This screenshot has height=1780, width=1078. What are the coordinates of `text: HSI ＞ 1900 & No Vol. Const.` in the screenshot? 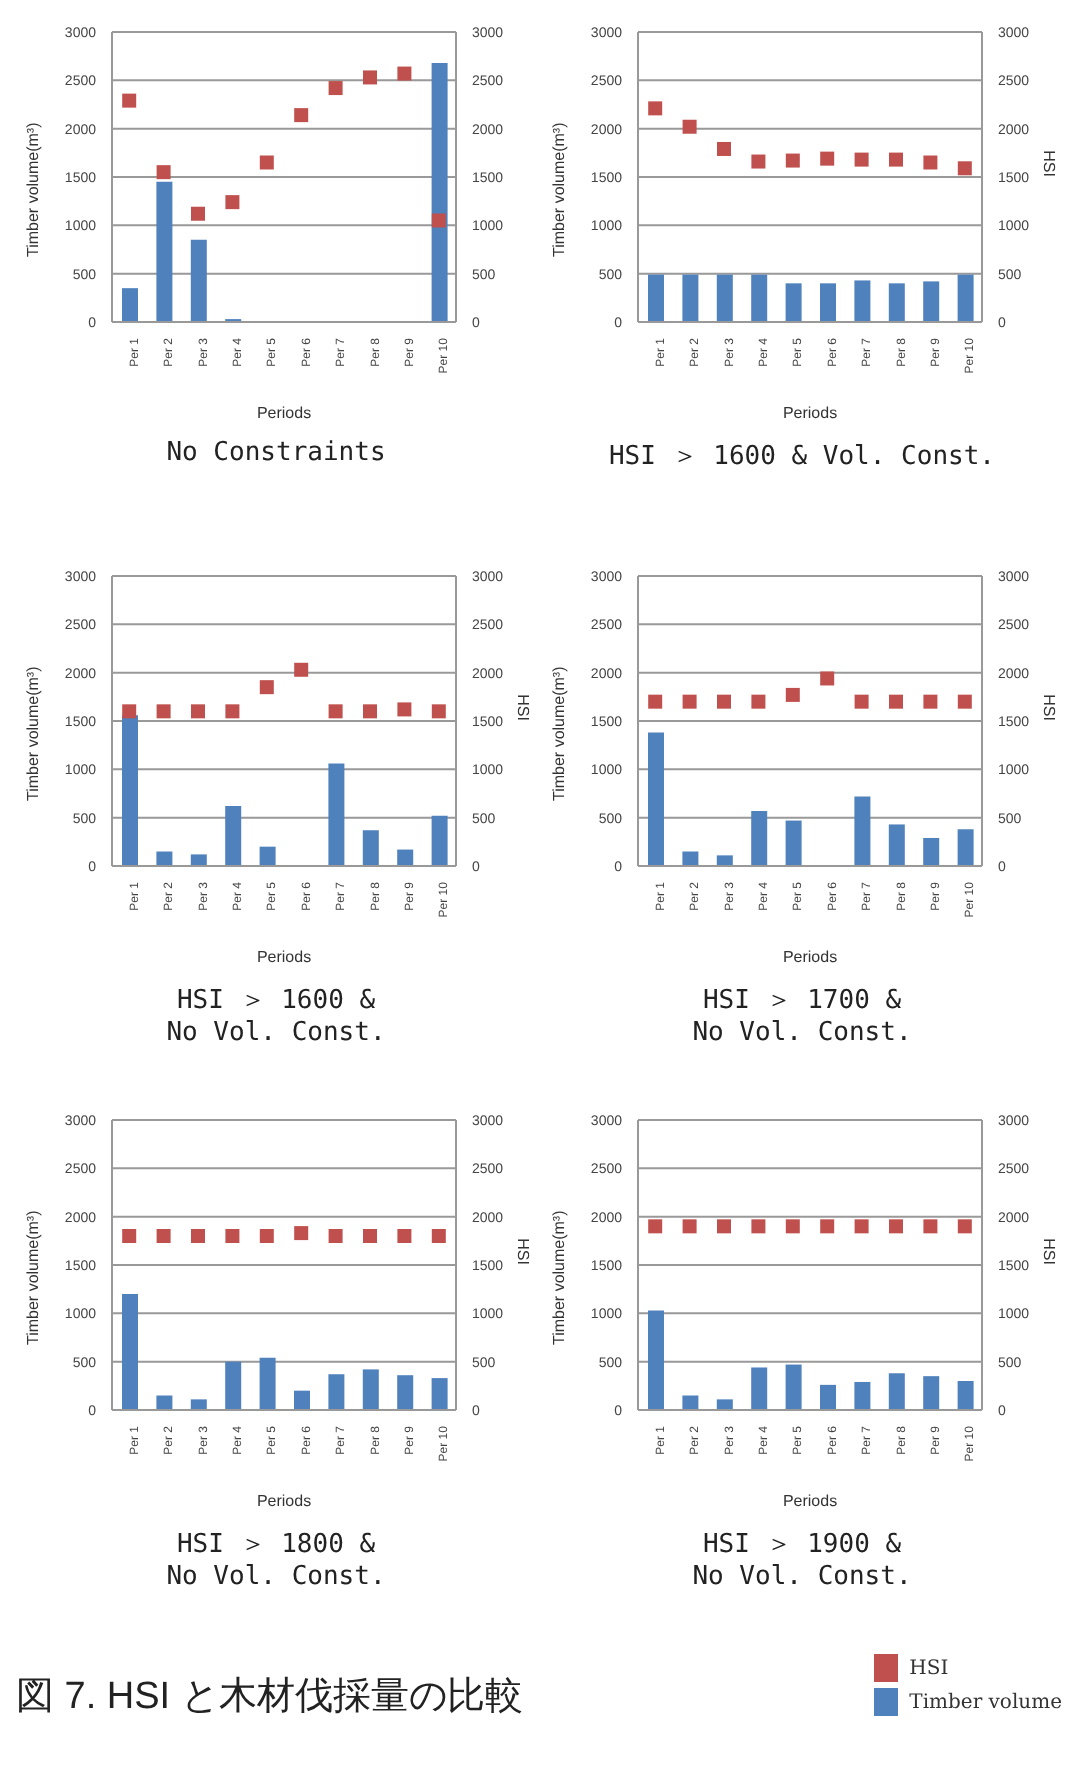 It's located at (802, 1560).